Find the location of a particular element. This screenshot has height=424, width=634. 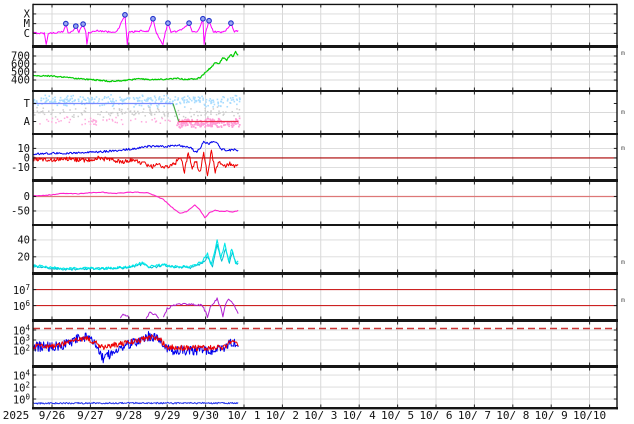

flare-peak-markers is located at coordinates (148, 20).